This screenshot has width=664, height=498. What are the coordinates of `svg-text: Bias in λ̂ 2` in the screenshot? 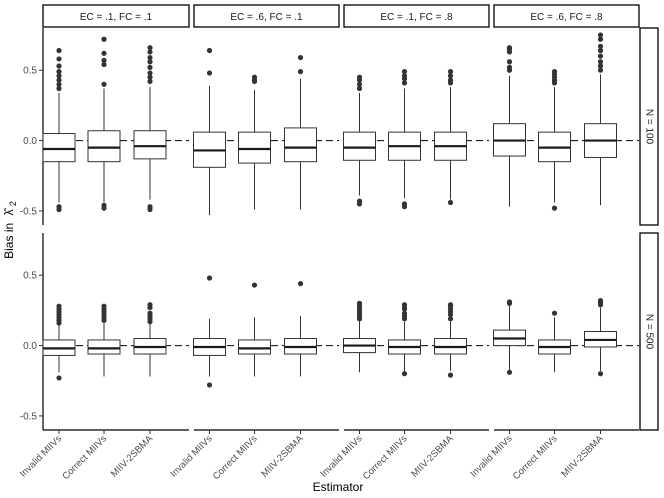 It's located at (10, 230).